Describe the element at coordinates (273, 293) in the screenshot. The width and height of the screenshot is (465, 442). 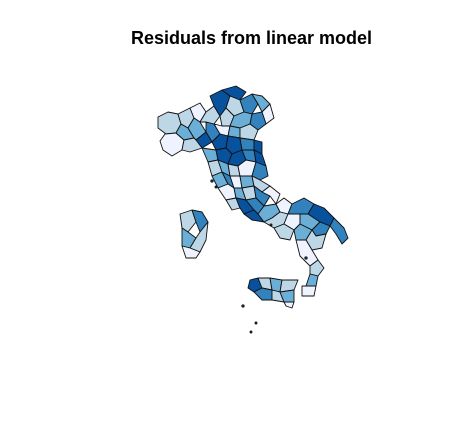
I see `sicily` at that location.